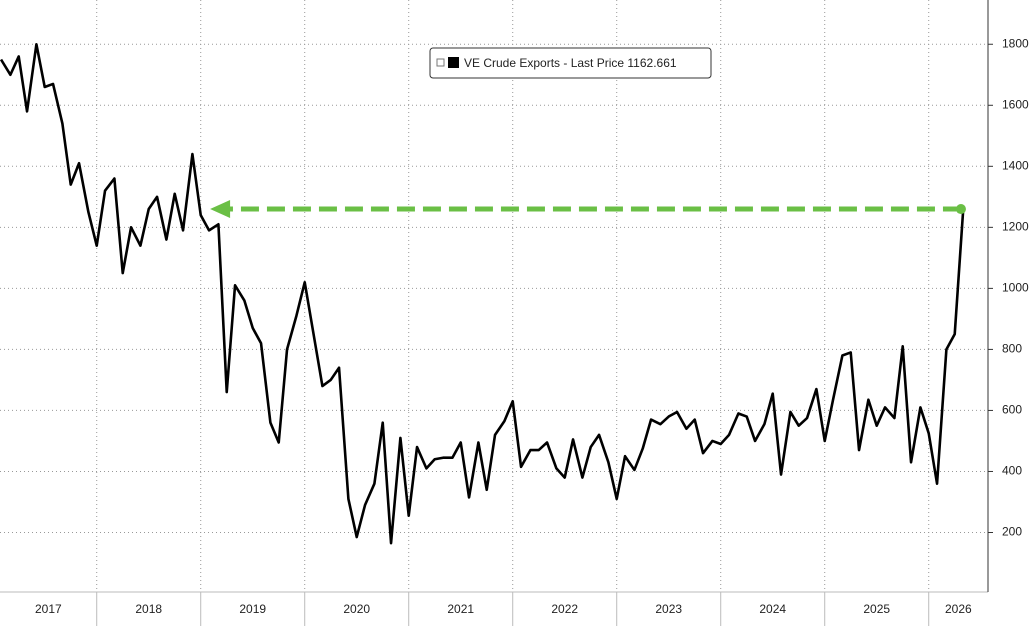 This screenshot has width=1032, height=626. I want to click on x-tick-label: 2023, so click(668, 609).